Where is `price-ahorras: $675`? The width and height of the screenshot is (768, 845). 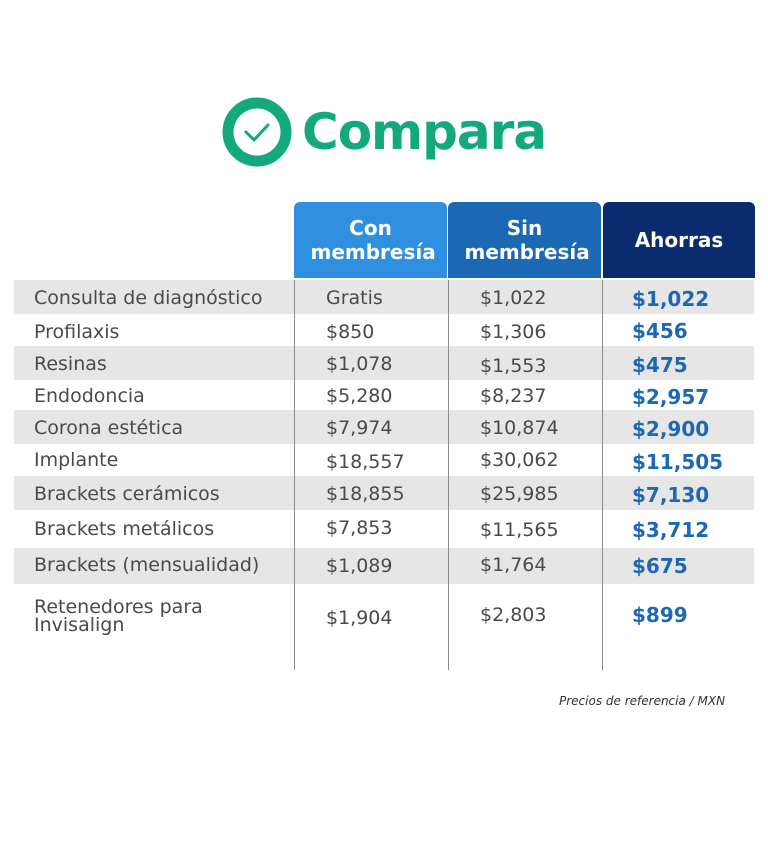
price-ahorras: $675 is located at coordinates (660, 566).